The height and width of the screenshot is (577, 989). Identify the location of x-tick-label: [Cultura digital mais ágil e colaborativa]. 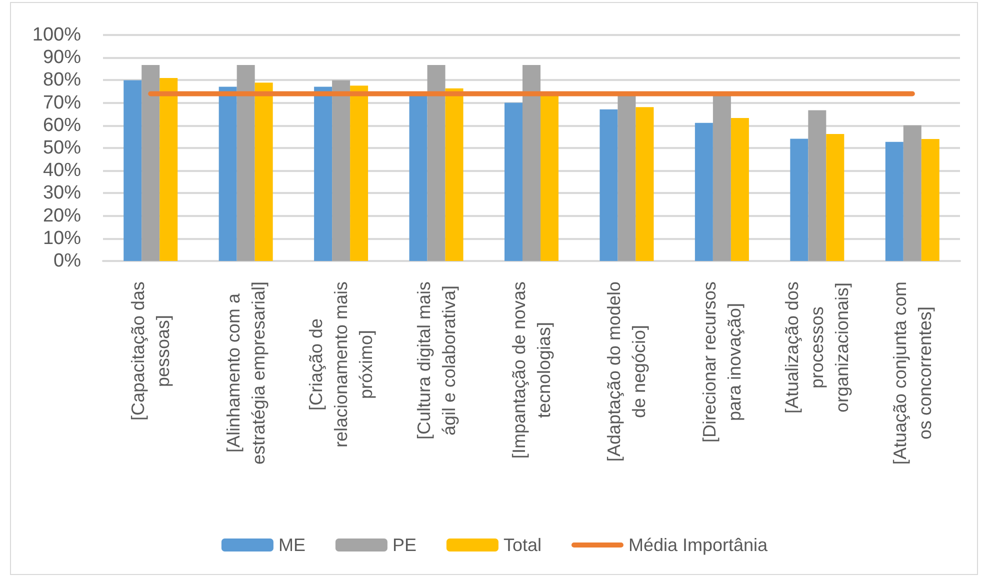
(436, 360).